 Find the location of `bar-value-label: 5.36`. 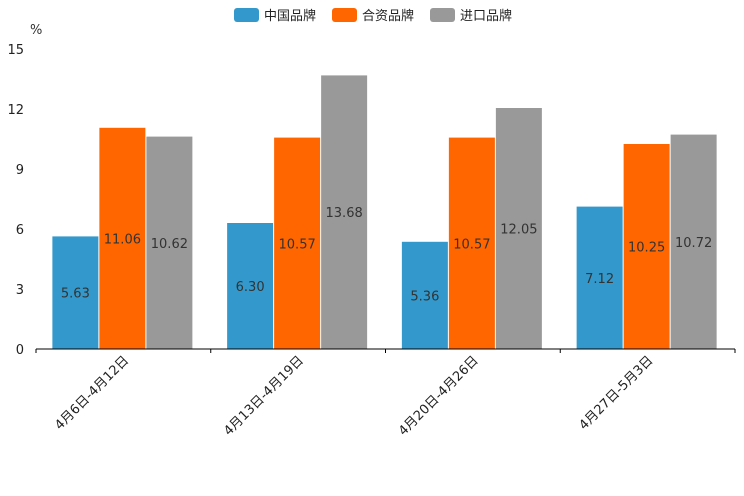

bar-value-label: 5.36 is located at coordinates (424, 296).